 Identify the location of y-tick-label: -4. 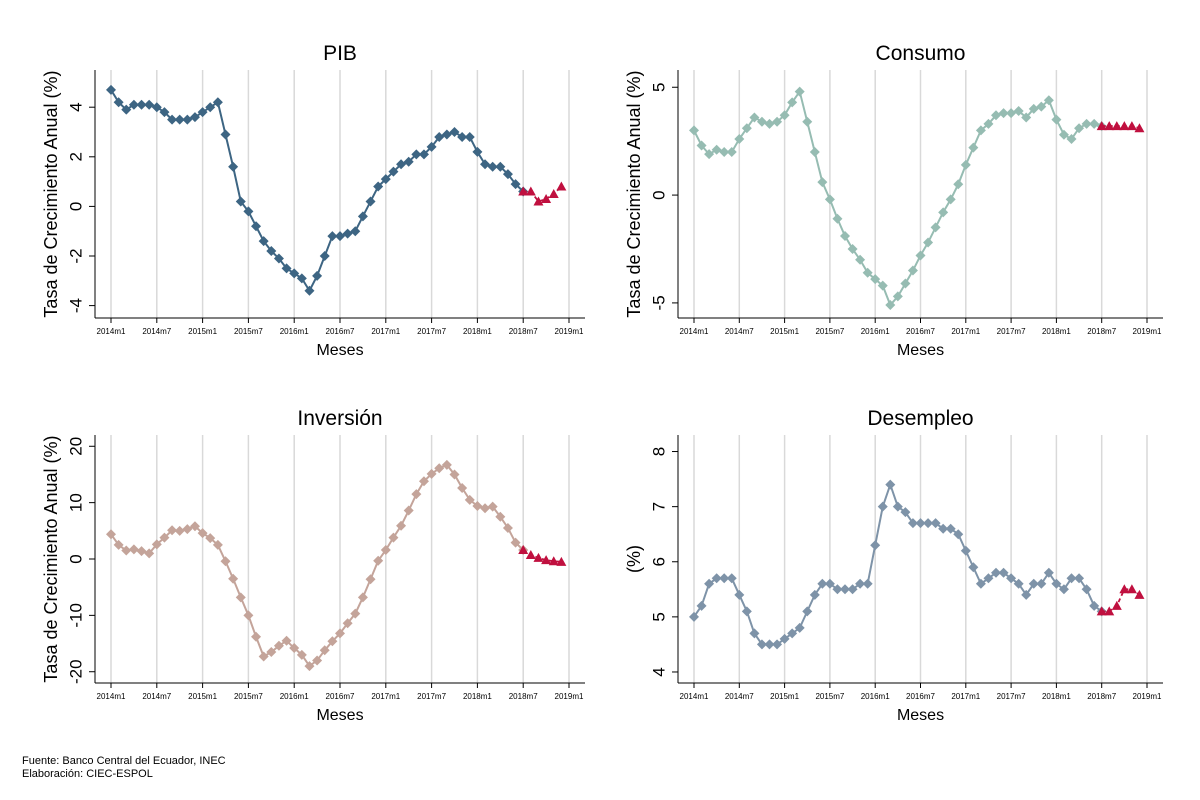
(75, 305).